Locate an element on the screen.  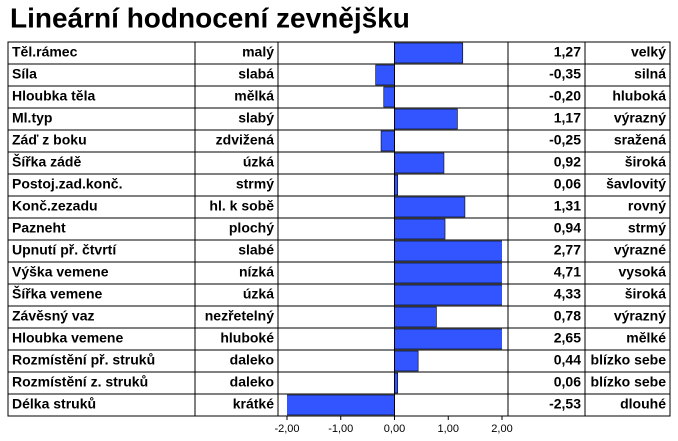
low-label: nezřetelný is located at coordinates (239, 316).